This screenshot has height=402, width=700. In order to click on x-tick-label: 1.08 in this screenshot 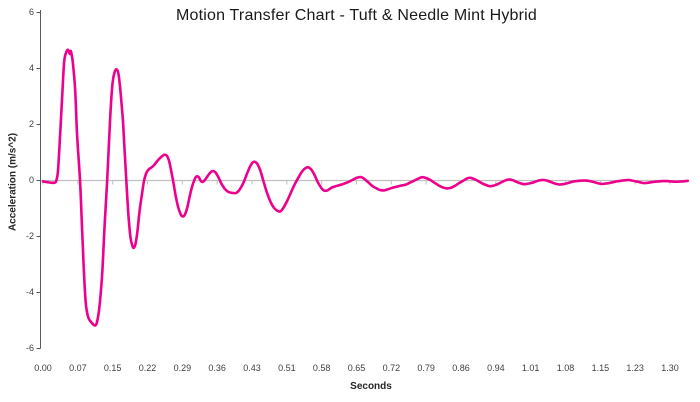, I will do `click(565, 368)`.